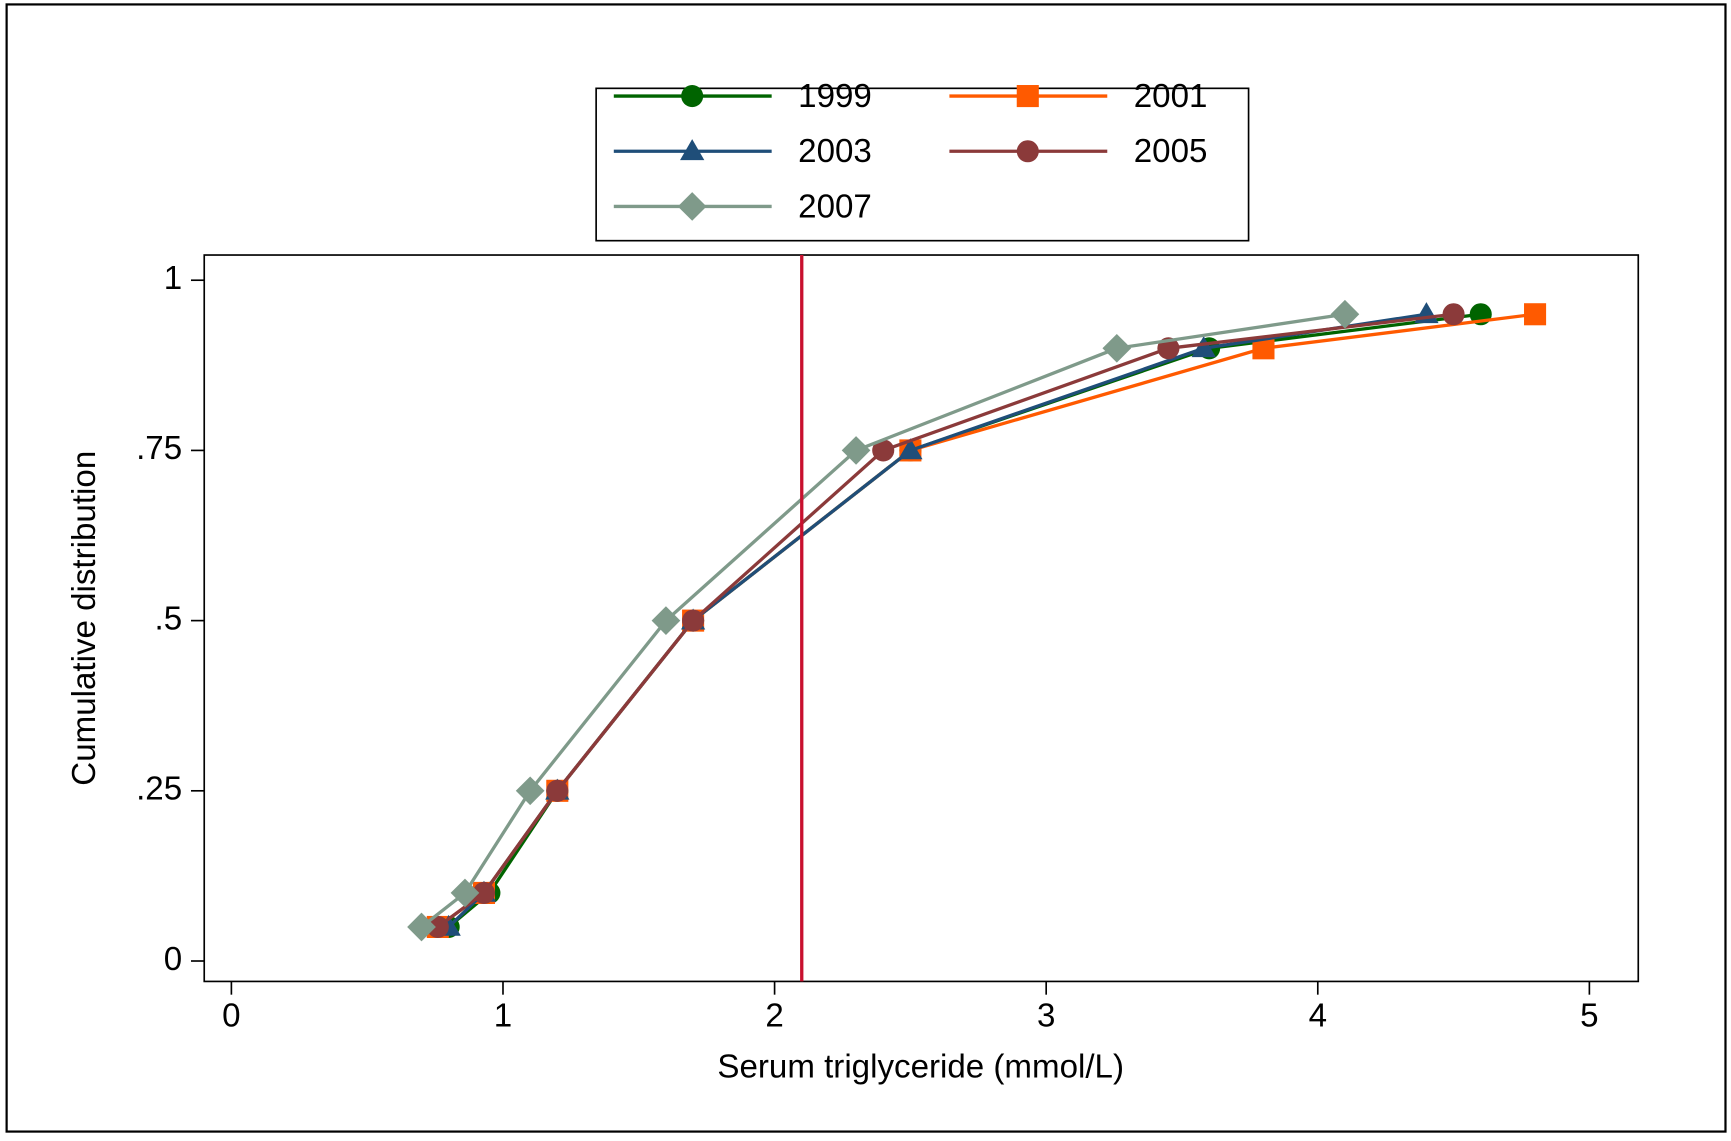  What do you see at coordinates (159, 448) in the screenshot?
I see `y-tick-label: .75` at bounding box center [159, 448].